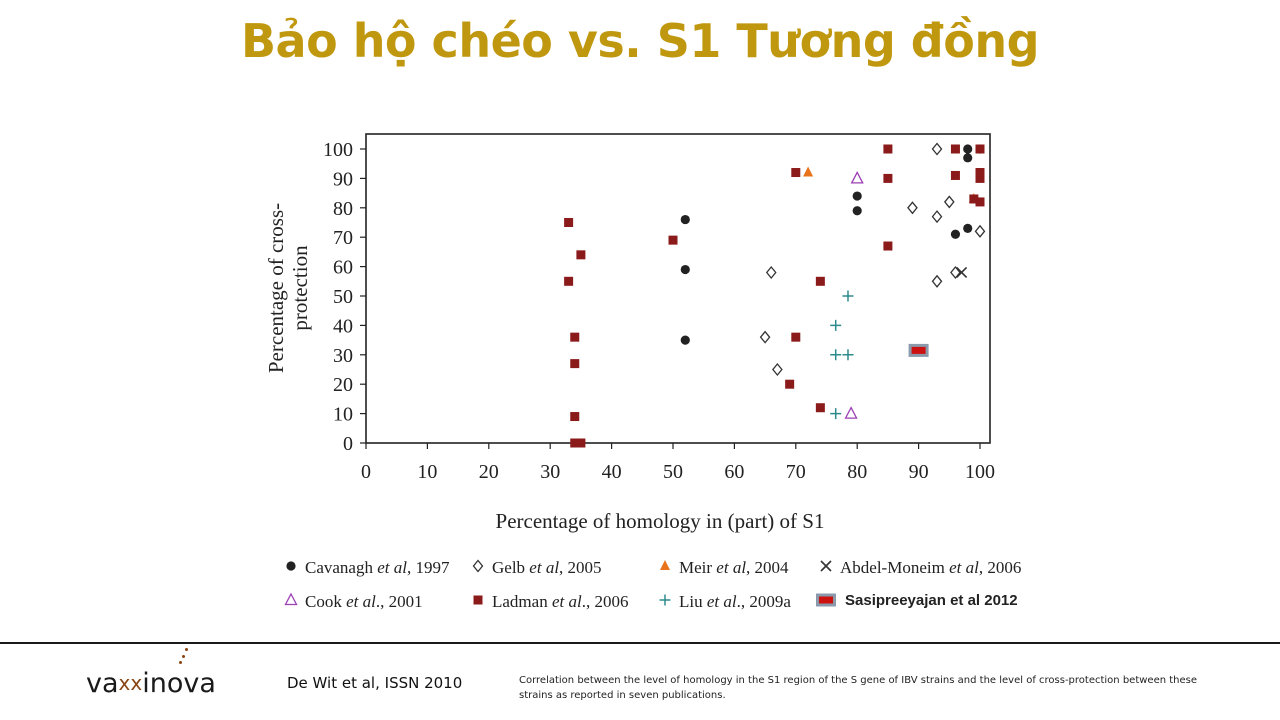  What do you see at coordinates (343, 209) in the screenshot?
I see `y-tick-label: 80` at bounding box center [343, 209].